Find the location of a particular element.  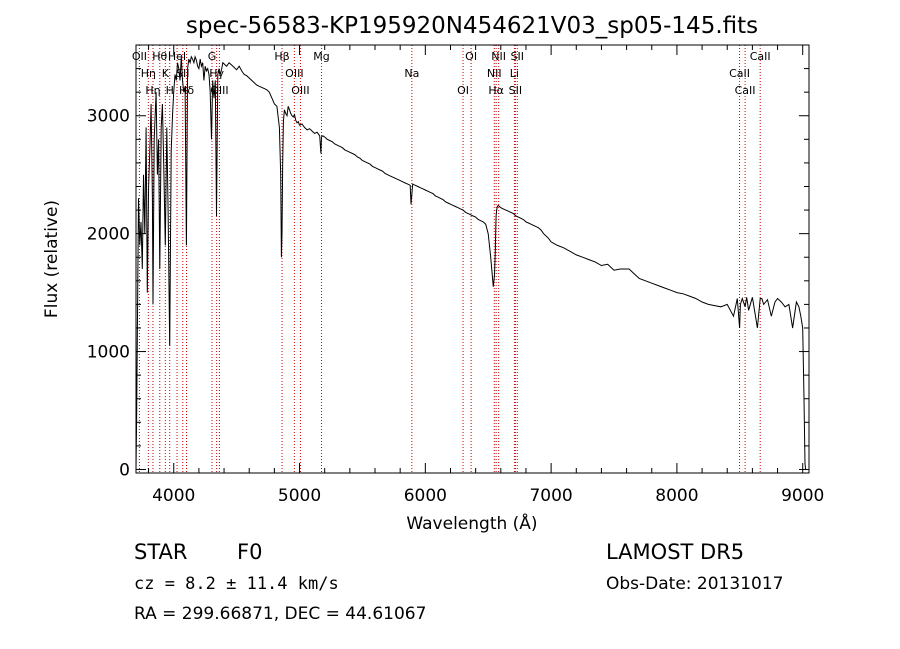

x-tick-label: 5000 is located at coordinates (299, 496).